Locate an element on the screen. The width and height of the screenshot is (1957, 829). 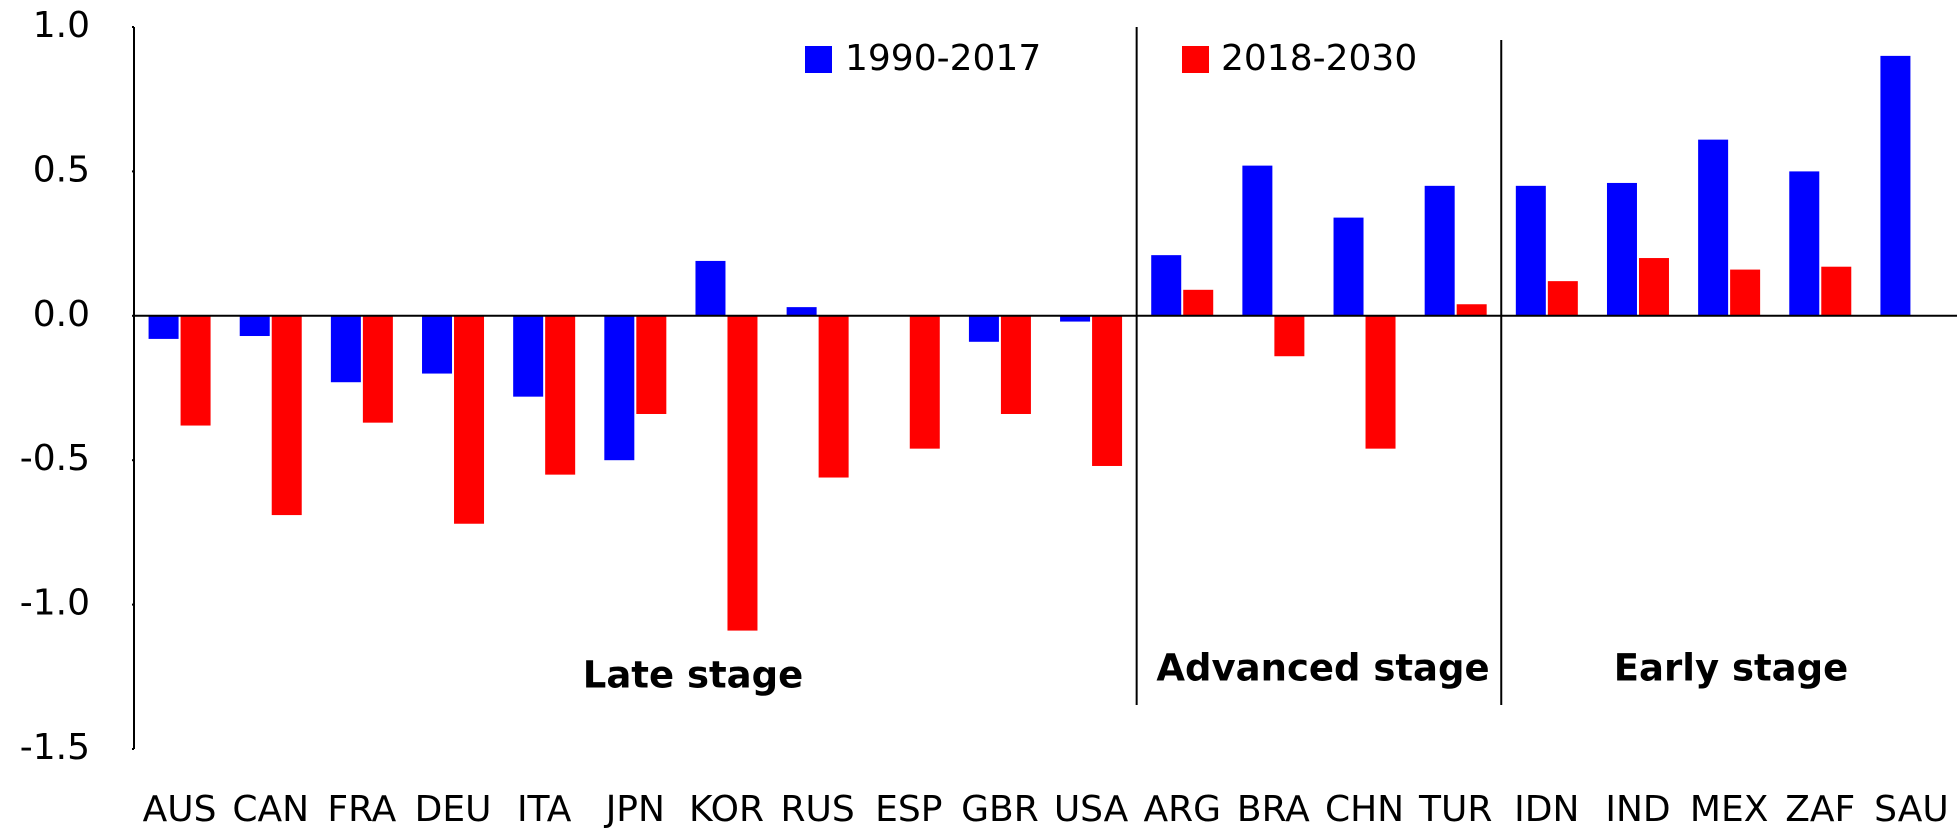
x-tick-label: CAN is located at coordinates (270, 809).